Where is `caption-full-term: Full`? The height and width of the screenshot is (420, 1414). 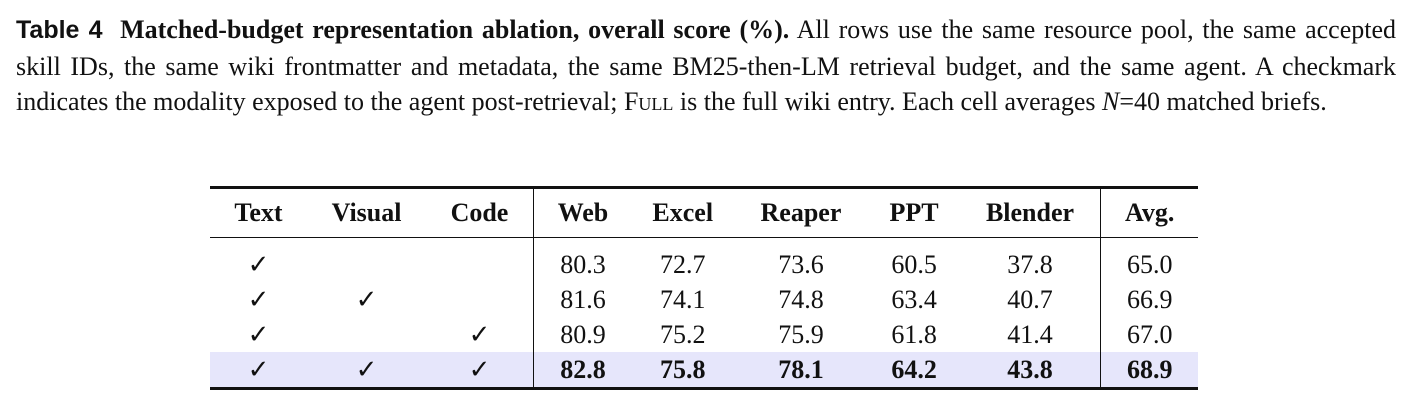
caption-full-term: Full is located at coordinates (648, 101).